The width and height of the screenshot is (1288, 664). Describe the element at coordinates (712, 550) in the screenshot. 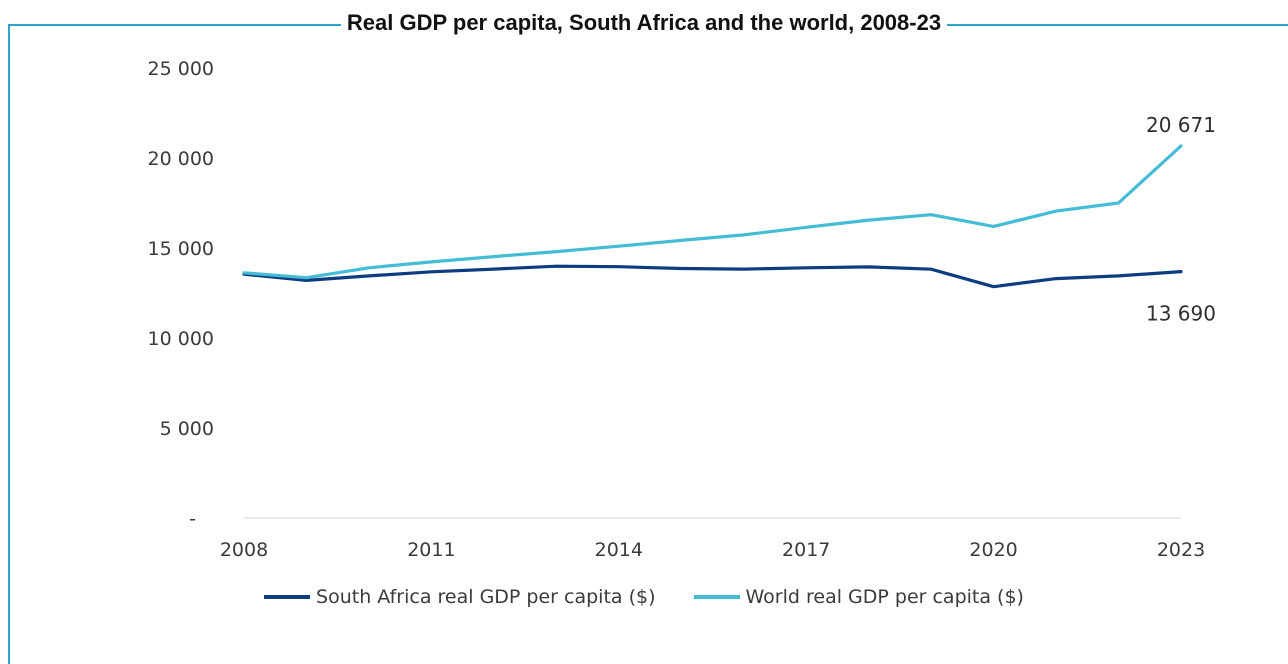

I see `x-axis: 2008 2011 2014 2017 2020 2023` at that location.